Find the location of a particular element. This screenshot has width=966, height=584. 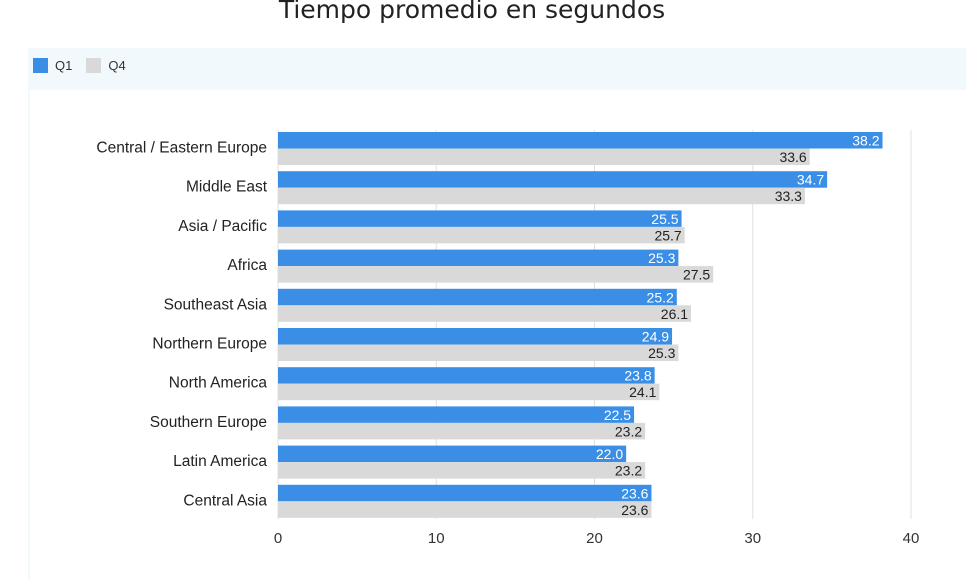

value-label-q1-north-america: 23.8 is located at coordinates (637, 376).